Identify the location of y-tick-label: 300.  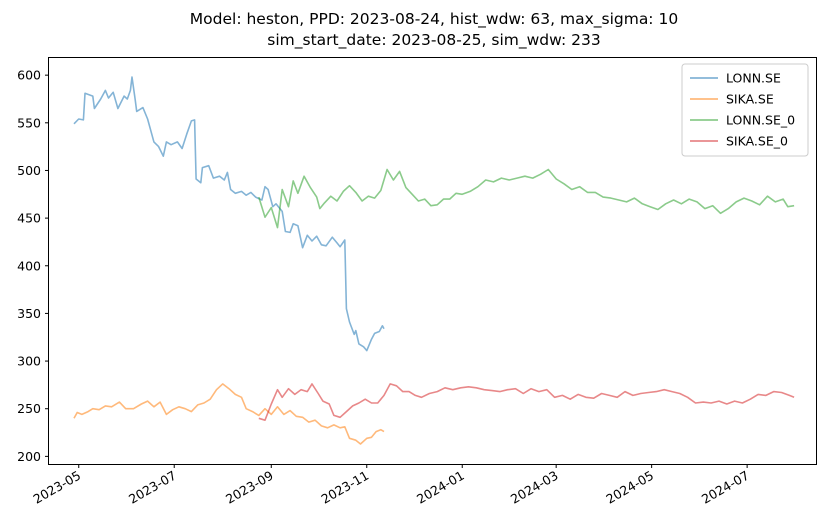
(29, 361).